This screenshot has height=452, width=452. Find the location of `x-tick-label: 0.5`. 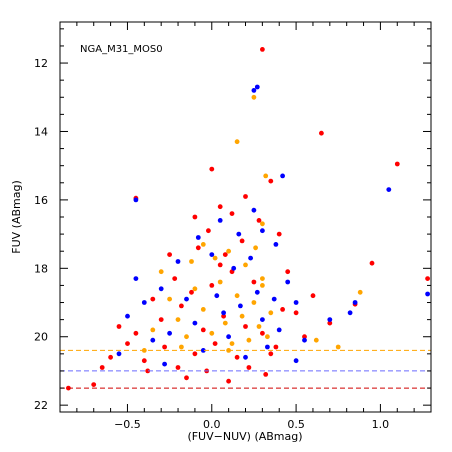

x-tick-label: 0.5 is located at coordinates (296, 424).